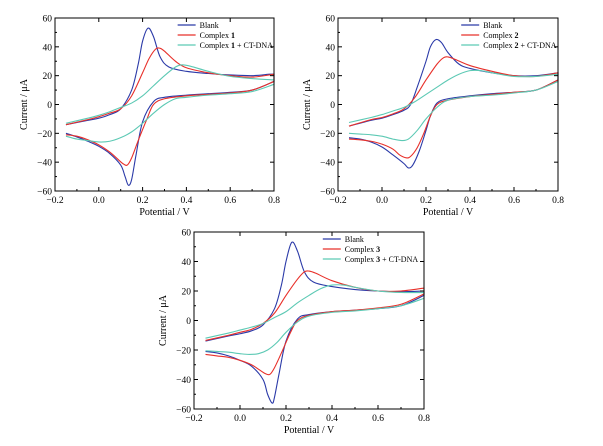 Image resolution: width=603 pixels, height=446 pixels. What do you see at coordinates (500, 35) in the screenshot?
I see `legend-entry: Complex 2` at bounding box center [500, 35].